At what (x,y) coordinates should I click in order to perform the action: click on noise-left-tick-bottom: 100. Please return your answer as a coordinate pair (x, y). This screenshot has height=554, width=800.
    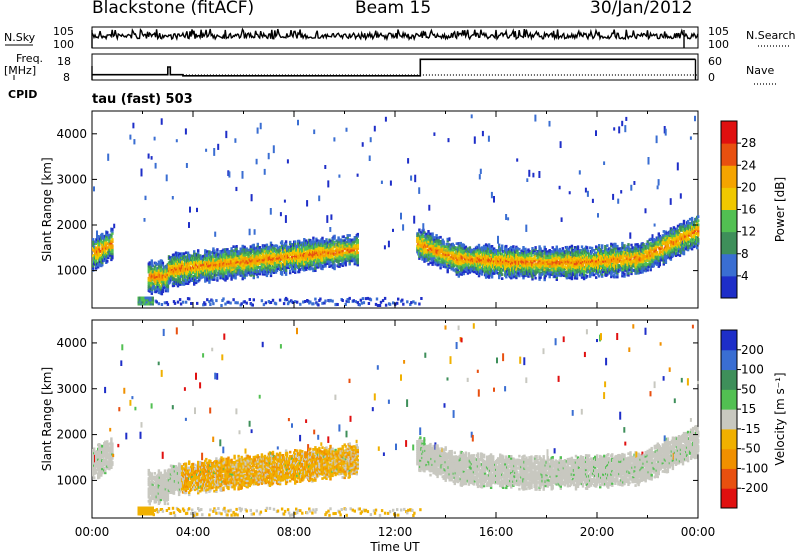
    Looking at the image, I should click on (63, 44).